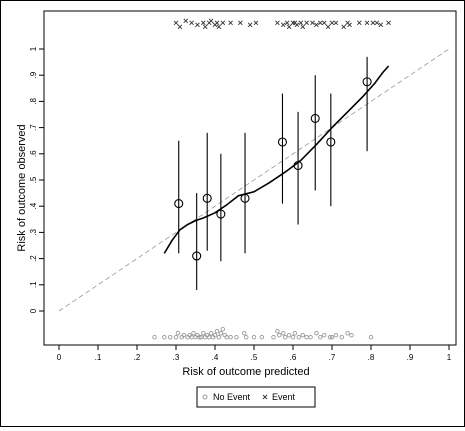 The height and width of the screenshot is (431, 465). I want to click on x-tick-label: .4, so click(215, 357).